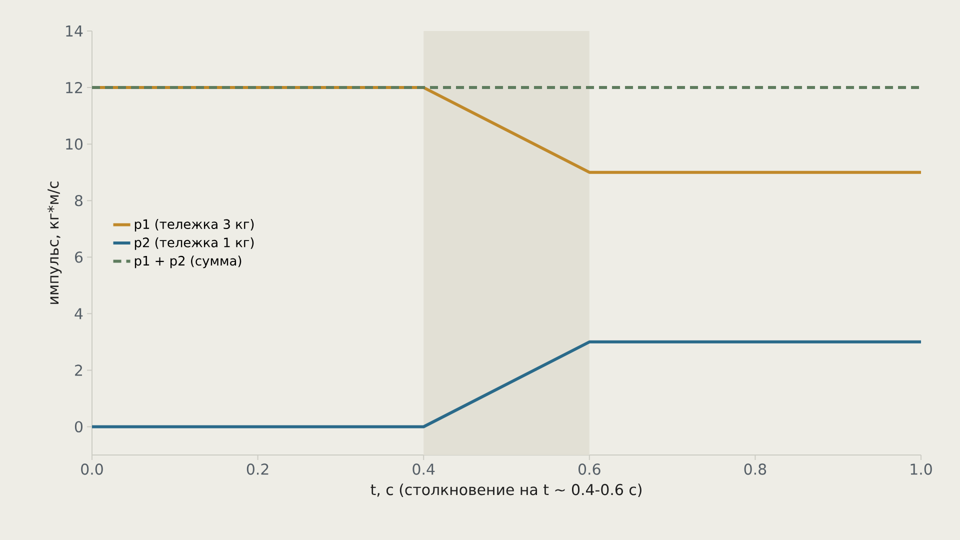  I want to click on legend-label: p1 + p2 (сумма), so click(188, 262).